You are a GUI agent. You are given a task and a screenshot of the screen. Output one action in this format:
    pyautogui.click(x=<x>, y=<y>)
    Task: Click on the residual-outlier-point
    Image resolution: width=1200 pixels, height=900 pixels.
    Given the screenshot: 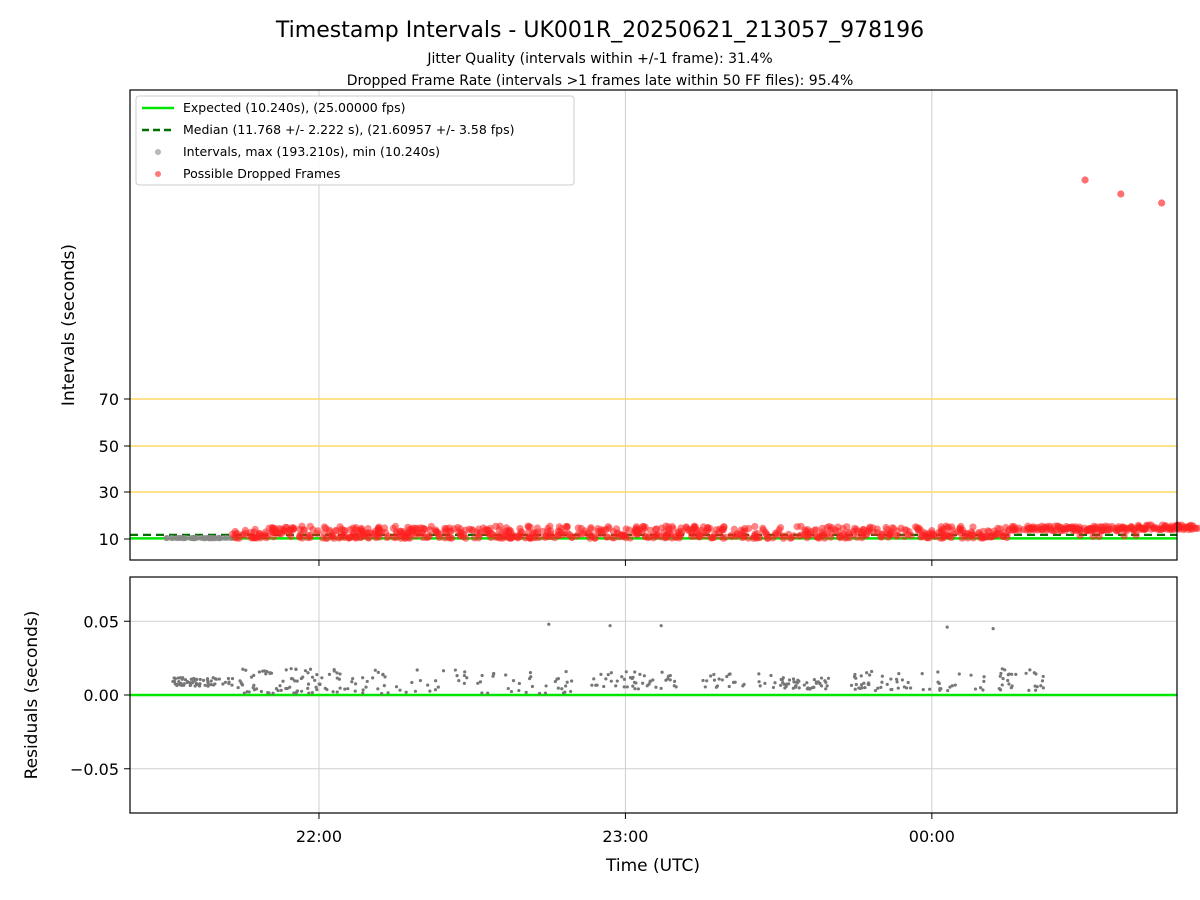 What is the action you would take?
    pyautogui.click(x=993, y=629)
    